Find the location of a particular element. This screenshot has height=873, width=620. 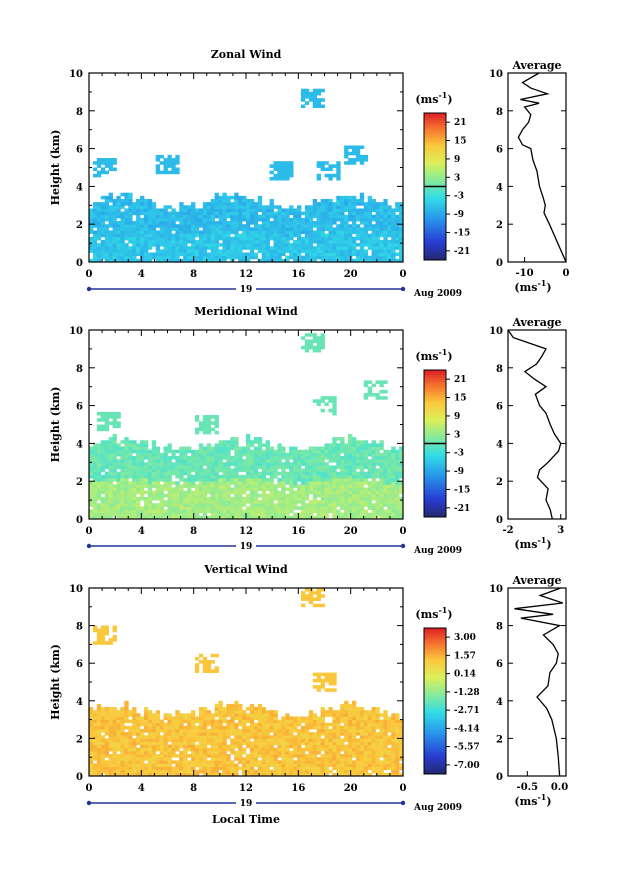

colorbar-tick-label: 21 is located at coordinates (460, 123).